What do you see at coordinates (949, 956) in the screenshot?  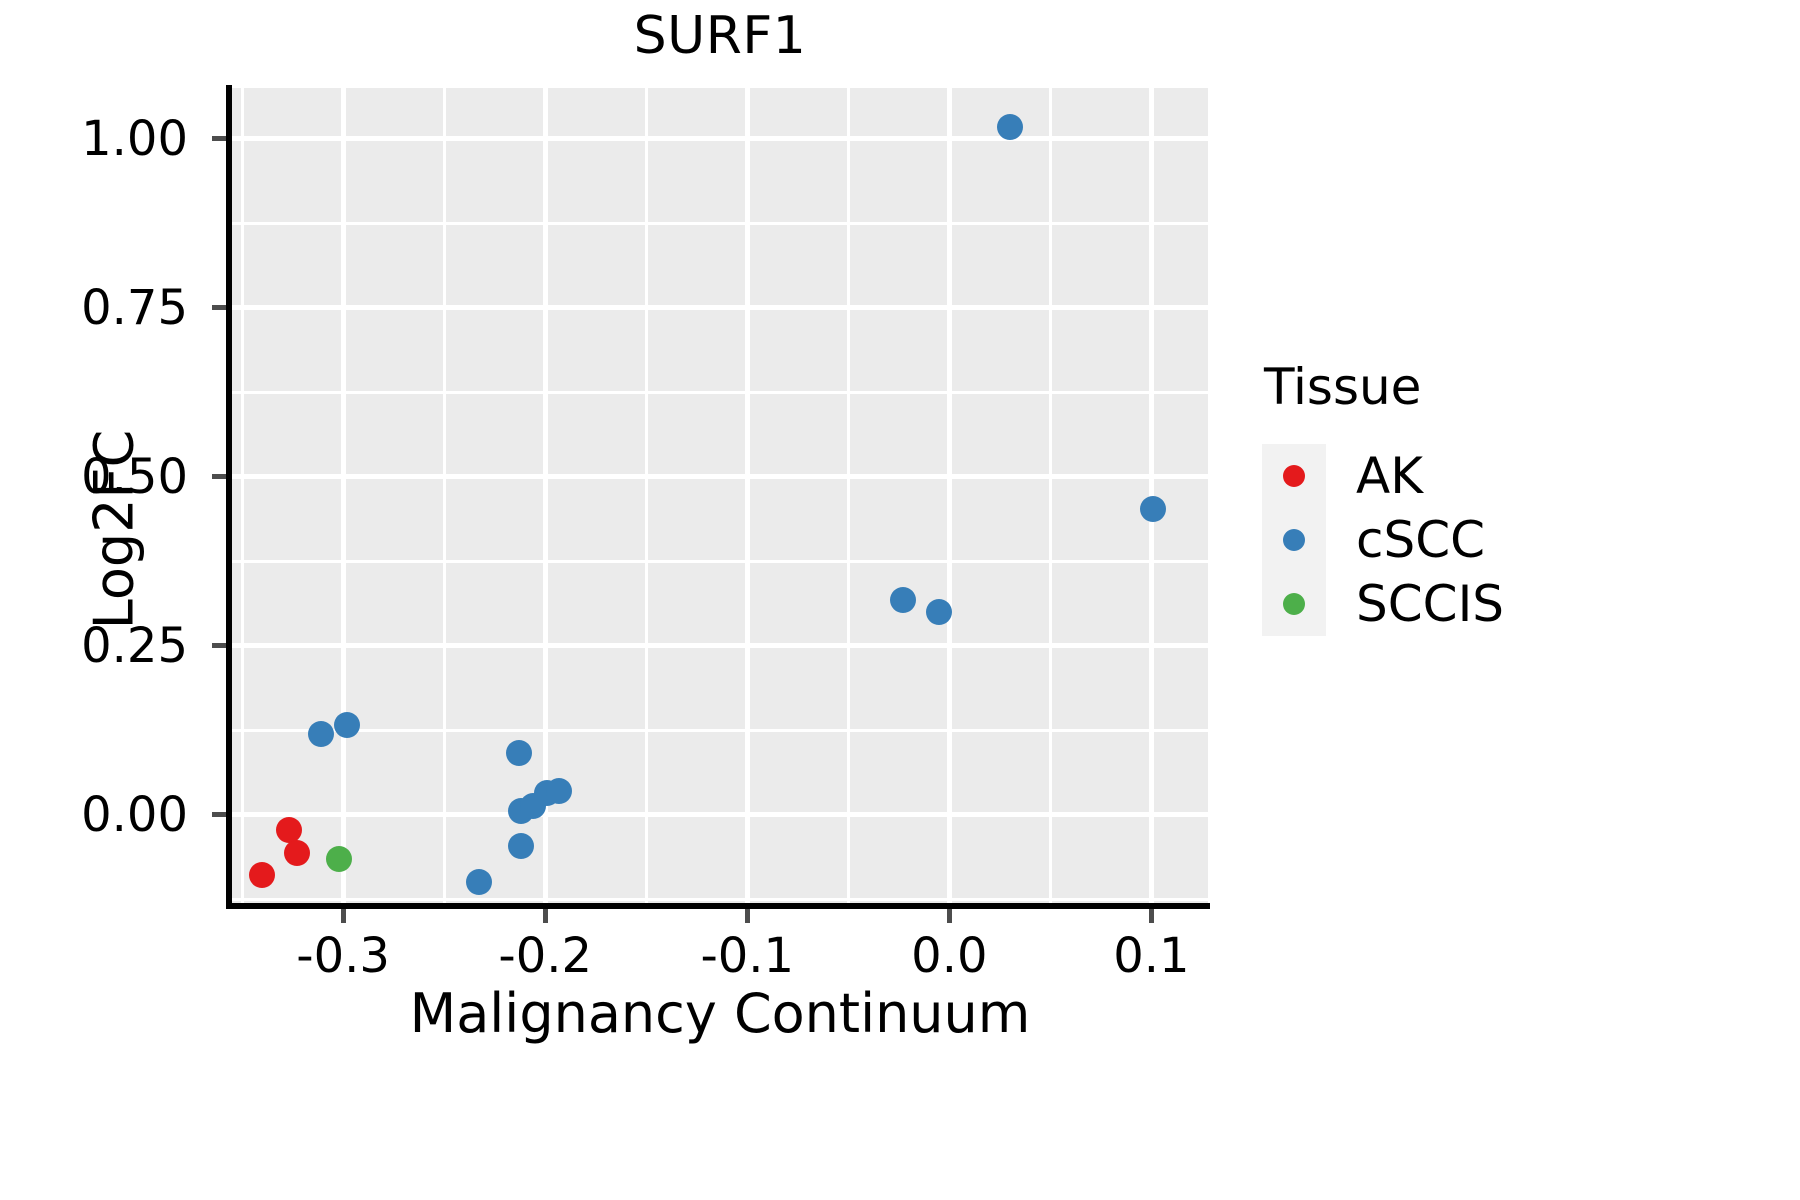 I see `x-axis-tick-label: 0.0` at bounding box center [949, 956].